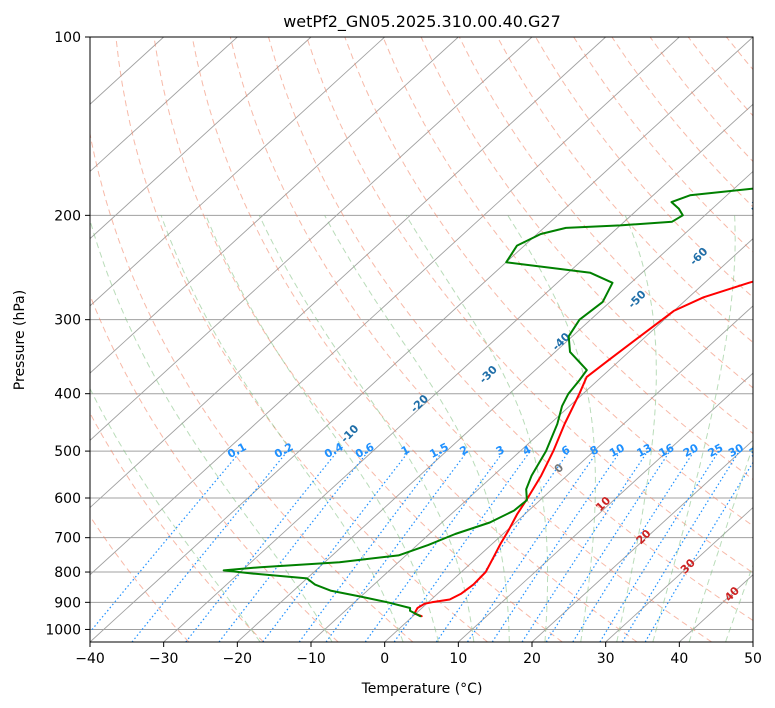 The width and height of the screenshot is (775, 708). I want to click on mixing-ratio-label: 30, so click(736, 450).